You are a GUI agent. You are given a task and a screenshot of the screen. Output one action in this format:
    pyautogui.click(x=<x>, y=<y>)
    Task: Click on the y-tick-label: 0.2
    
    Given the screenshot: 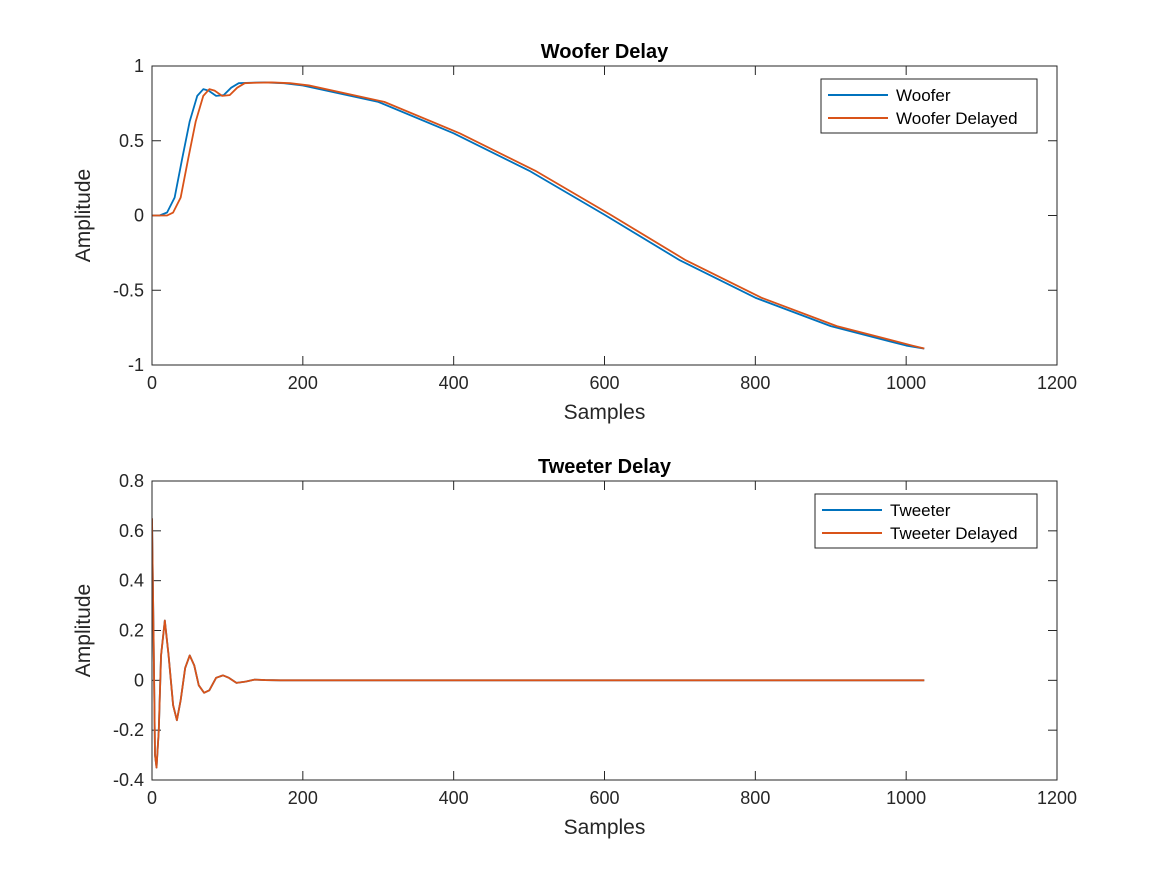 What is the action you would take?
    pyautogui.click(x=131, y=631)
    